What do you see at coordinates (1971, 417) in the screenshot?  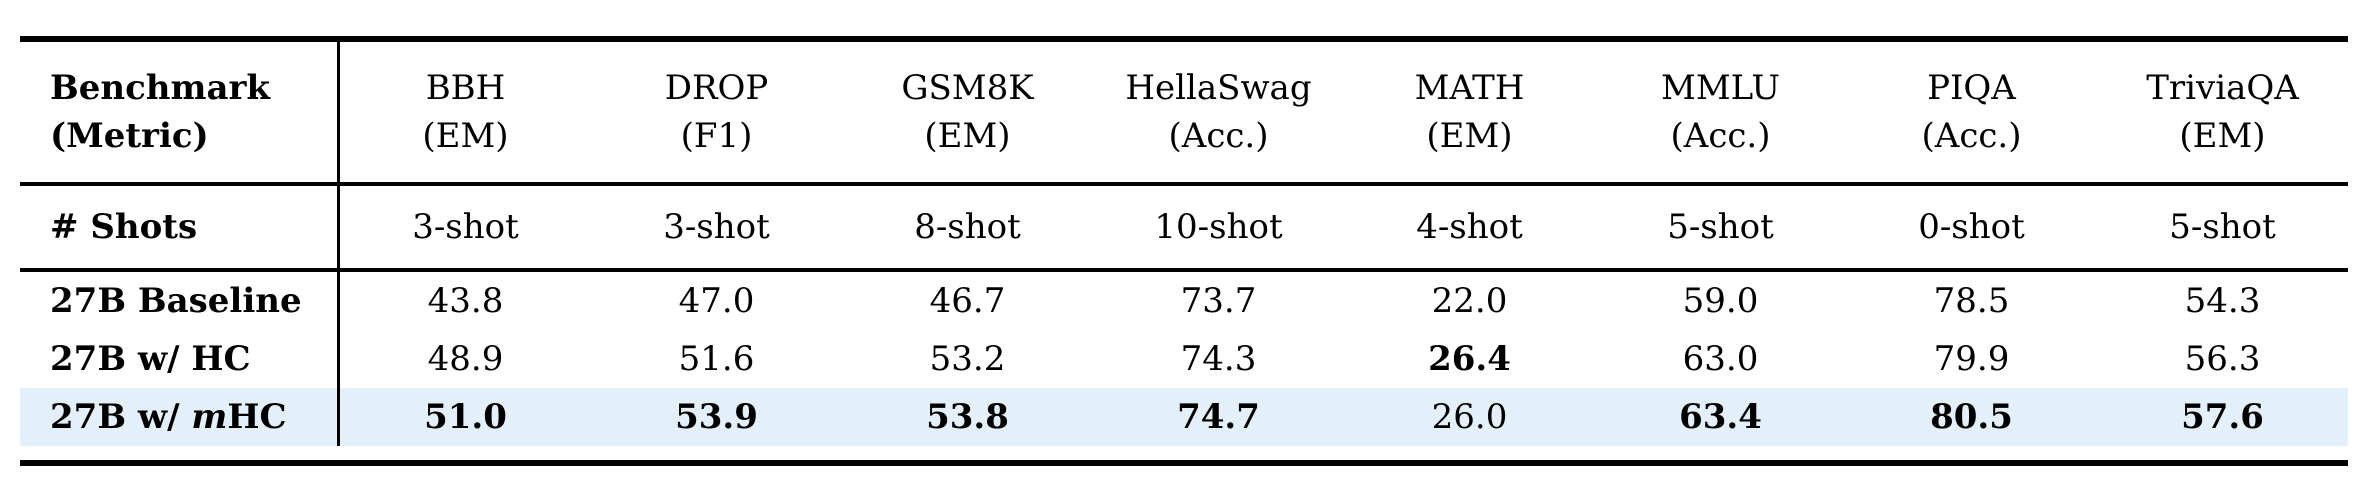 I see `cell-value: 80.5` at bounding box center [1971, 417].